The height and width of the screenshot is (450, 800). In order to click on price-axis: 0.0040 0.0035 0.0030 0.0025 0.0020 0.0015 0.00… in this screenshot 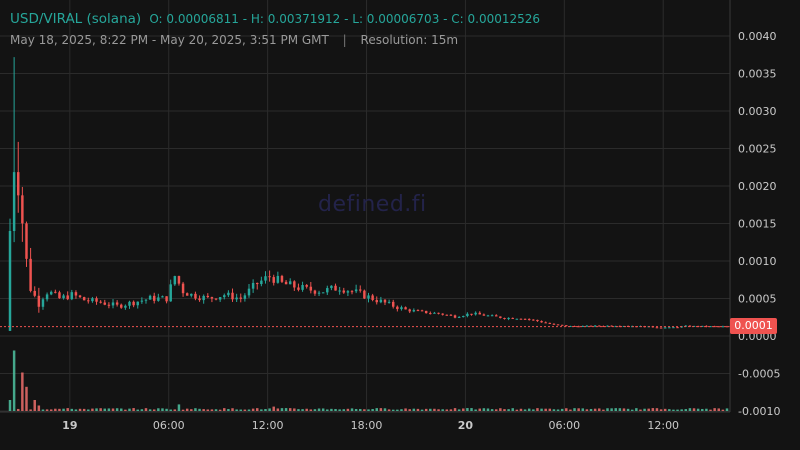, I will do `click(759, 224)`.